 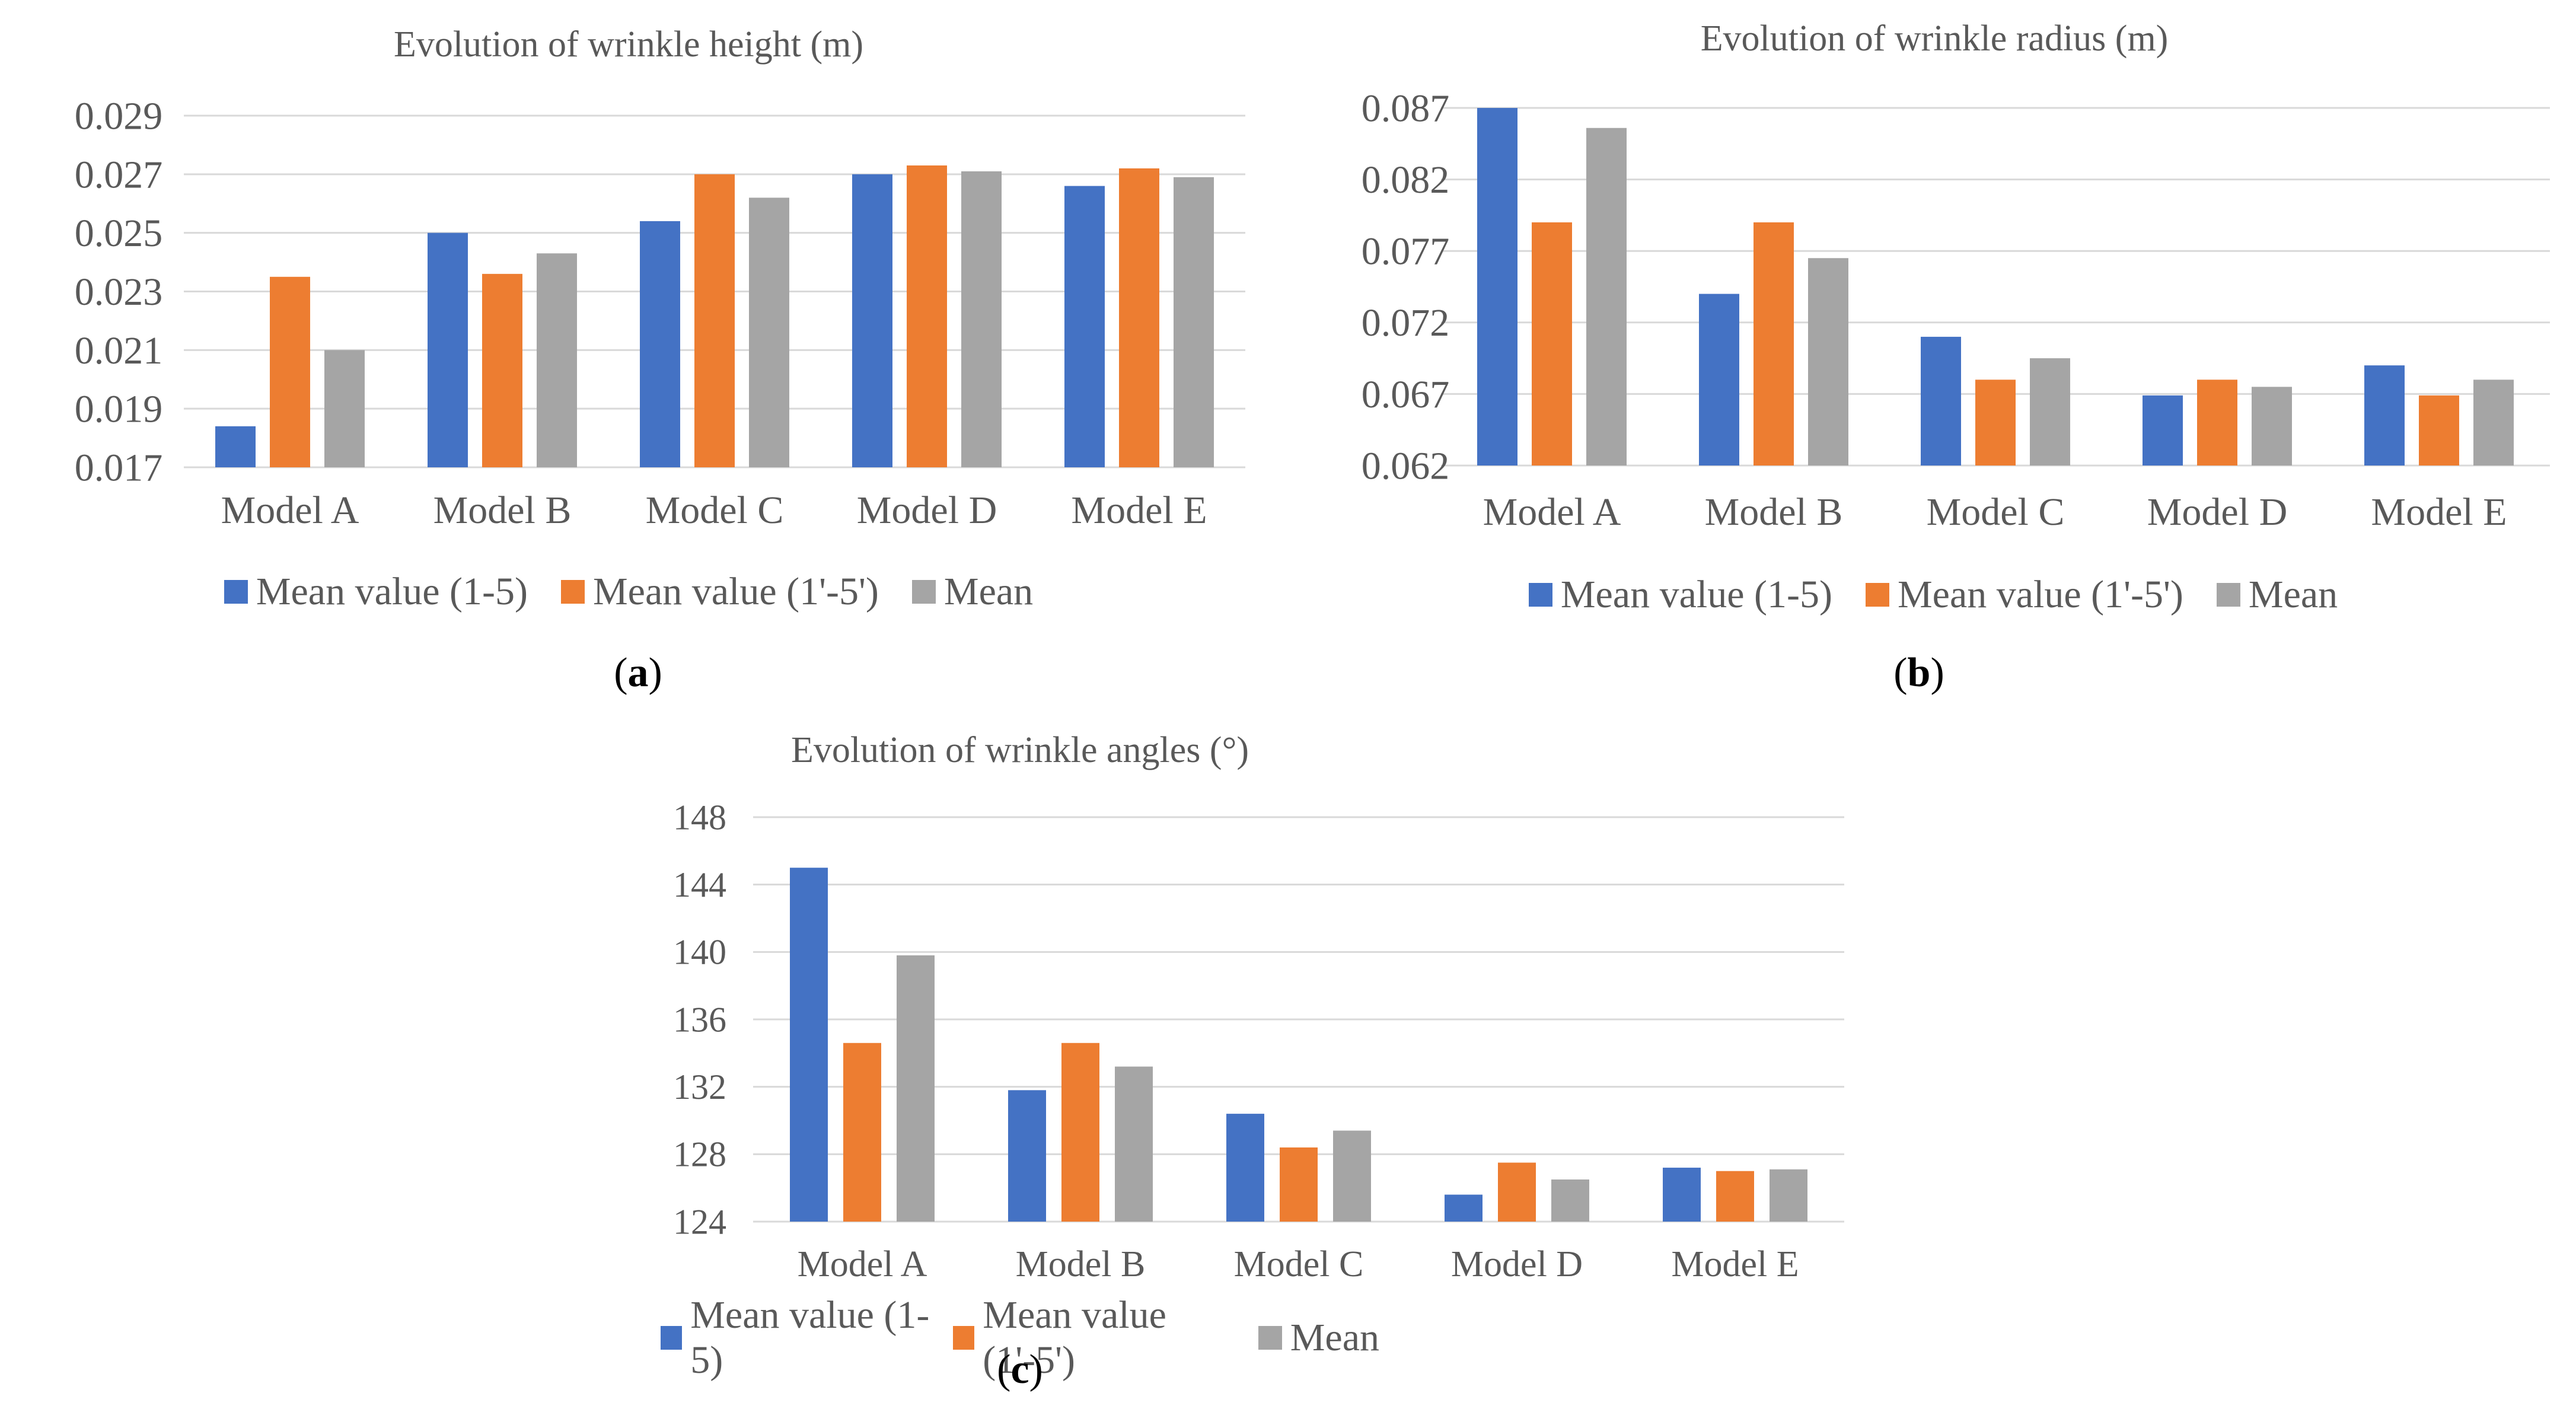 I want to click on x-tick-label: Model E, so click(x=2439, y=512).